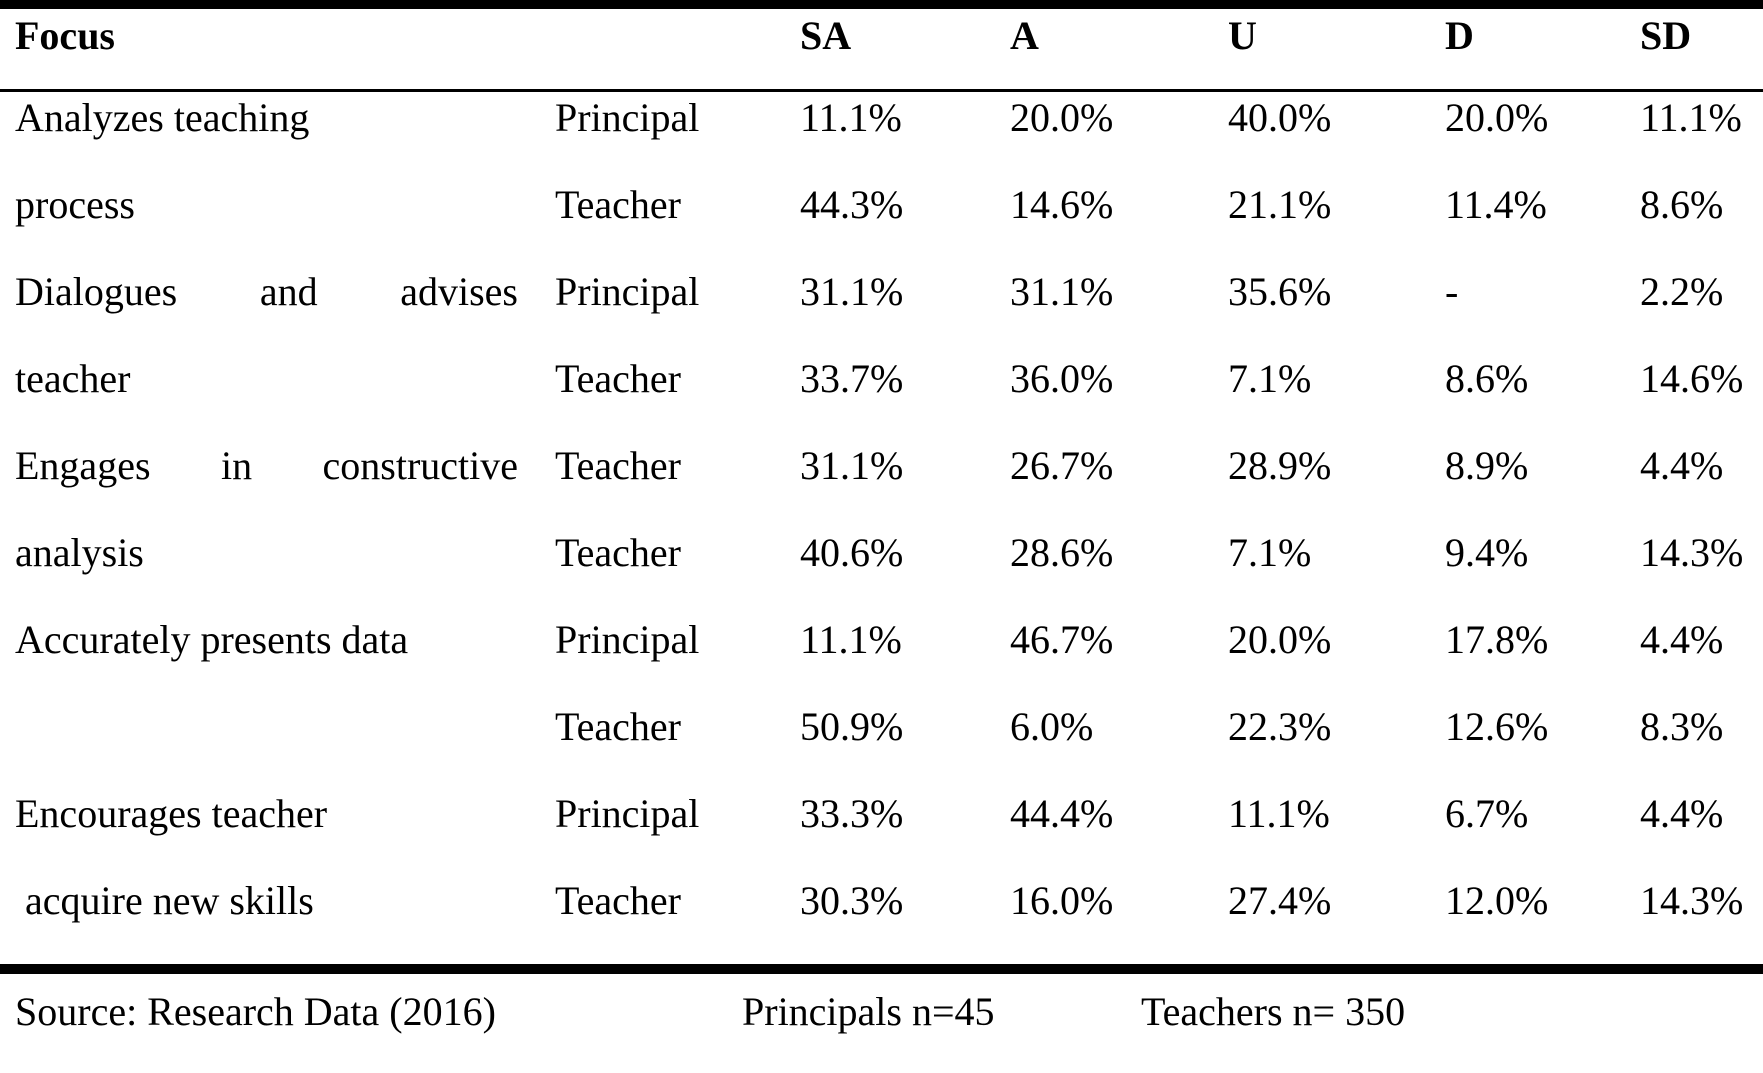  What do you see at coordinates (1459, 35) in the screenshot?
I see `column-header-d: D` at bounding box center [1459, 35].